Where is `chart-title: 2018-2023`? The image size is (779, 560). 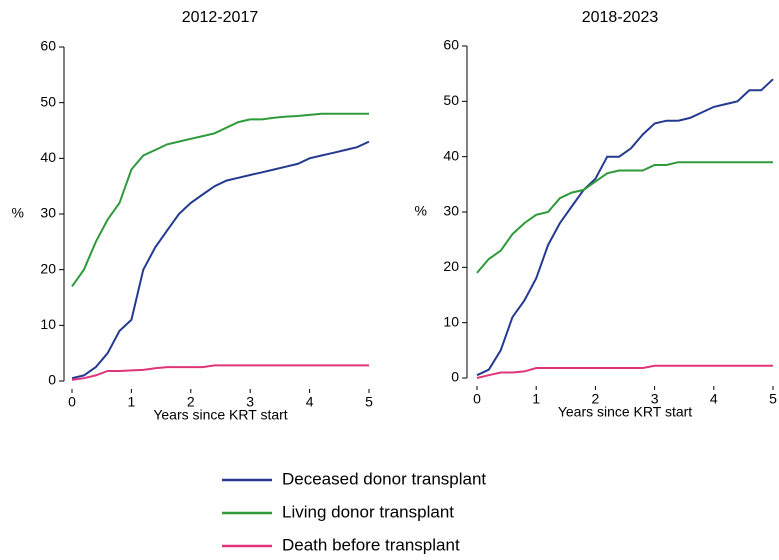
chart-title: 2018-2023 is located at coordinates (620, 17).